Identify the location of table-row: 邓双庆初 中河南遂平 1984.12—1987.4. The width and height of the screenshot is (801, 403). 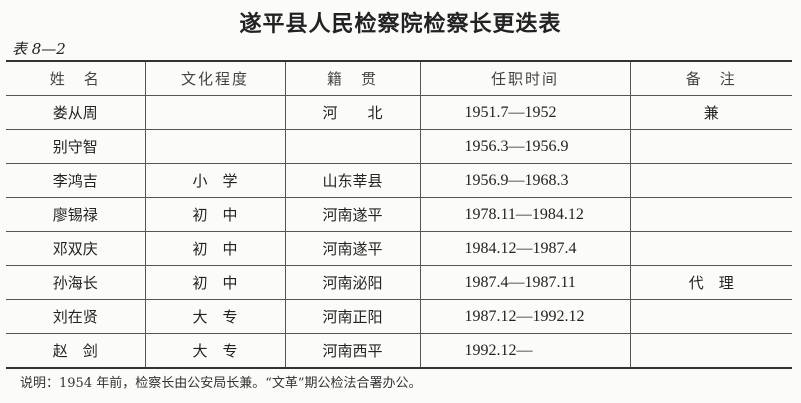
(399, 248).